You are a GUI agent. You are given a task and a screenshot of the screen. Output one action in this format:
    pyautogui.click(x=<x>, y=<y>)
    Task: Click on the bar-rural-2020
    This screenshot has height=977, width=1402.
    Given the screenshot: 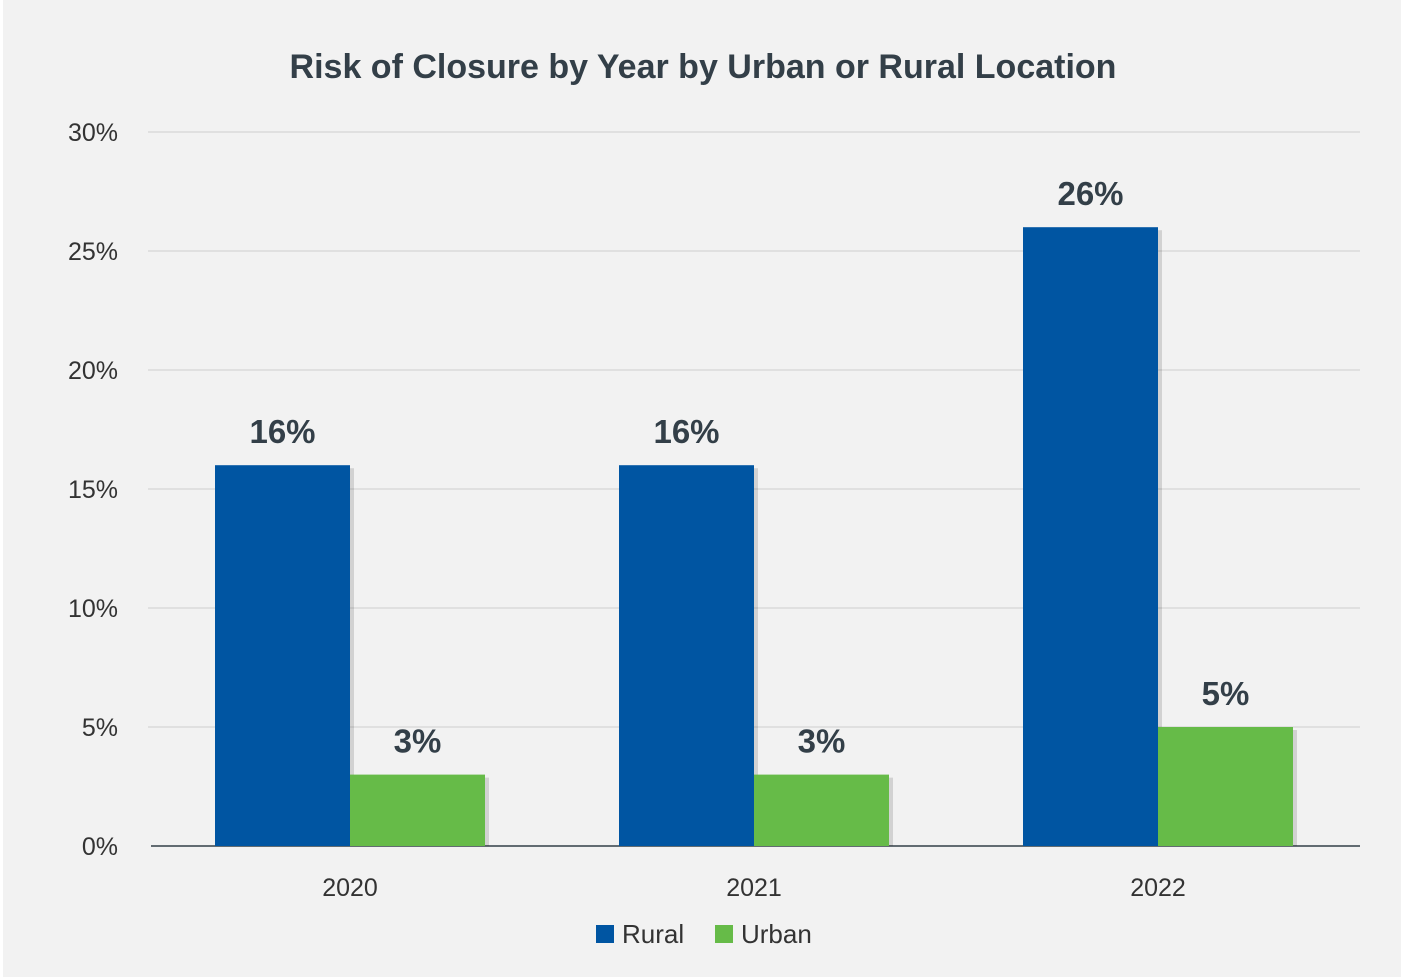 What is the action you would take?
    pyautogui.click(x=282, y=655)
    